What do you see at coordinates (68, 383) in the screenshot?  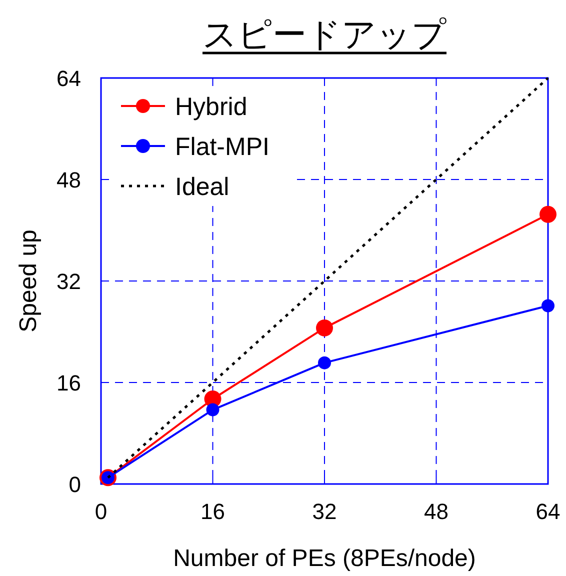 I see `y-tick-label: 16` at bounding box center [68, 383].